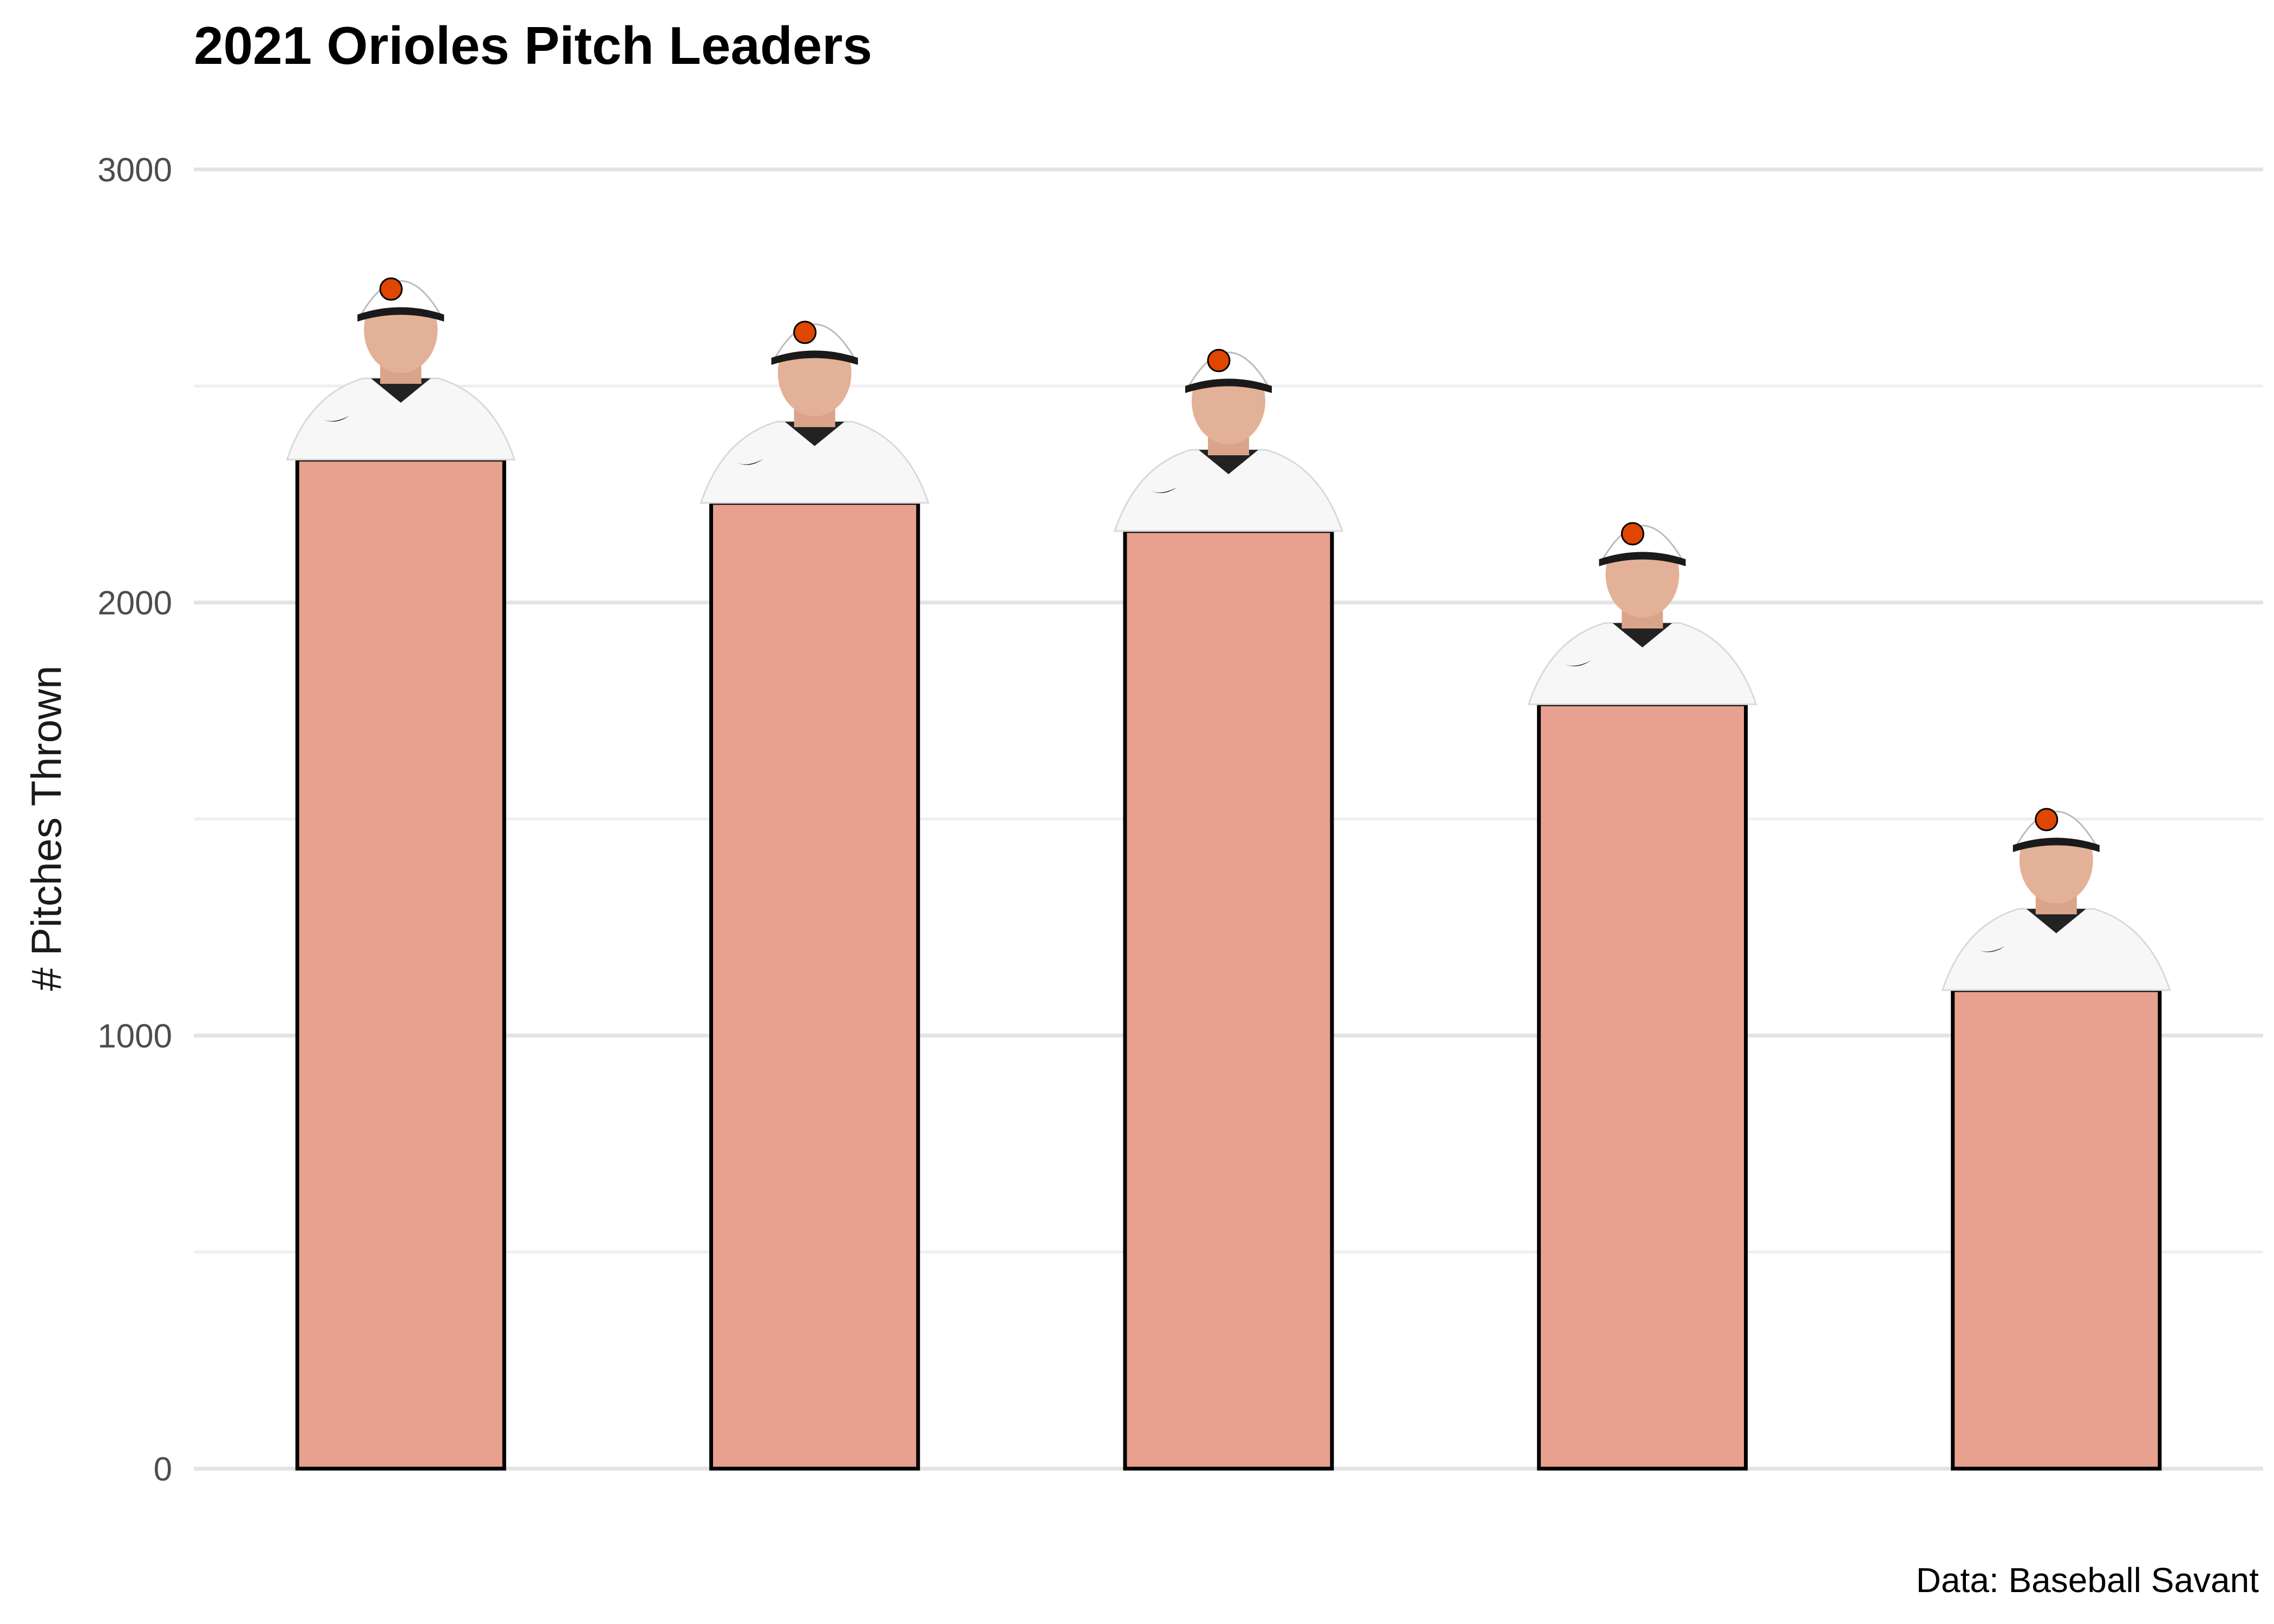 The image size is (2274, 1624). I want to click on y-tick-label: 1000, so click(135, 1036).